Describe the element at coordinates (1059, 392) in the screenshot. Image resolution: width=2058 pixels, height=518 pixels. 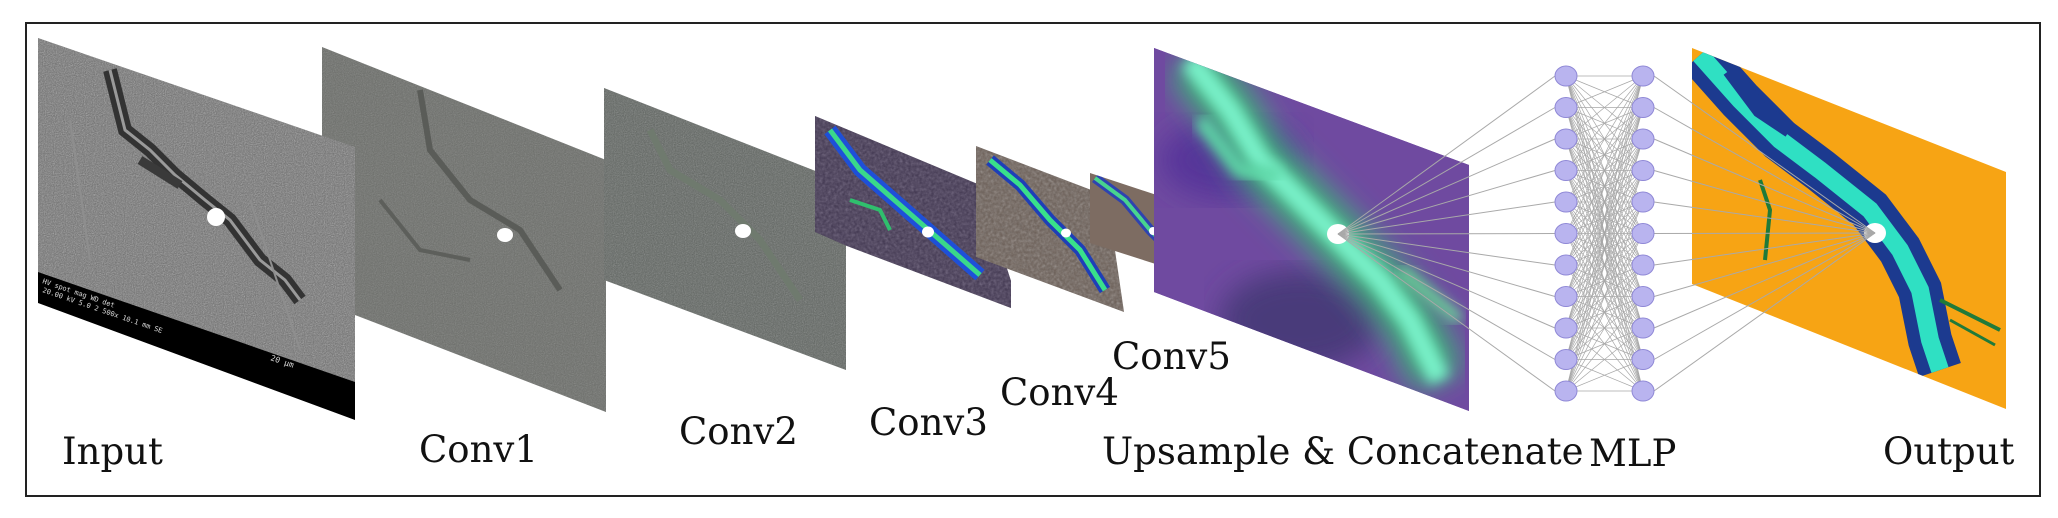
I see `label-conv4: Conv4` at that location.